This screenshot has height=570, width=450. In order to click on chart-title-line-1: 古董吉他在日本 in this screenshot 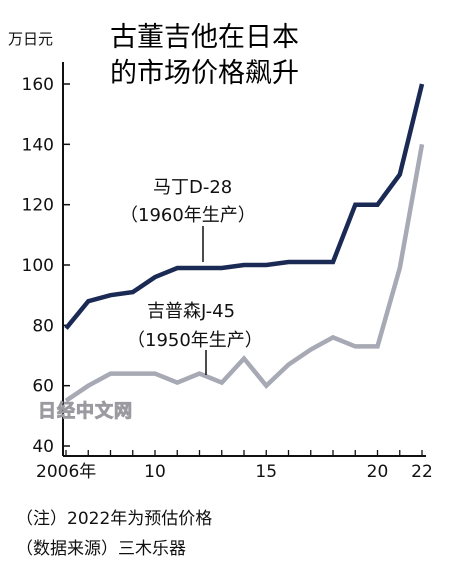, I will do `click(204, 37)`.